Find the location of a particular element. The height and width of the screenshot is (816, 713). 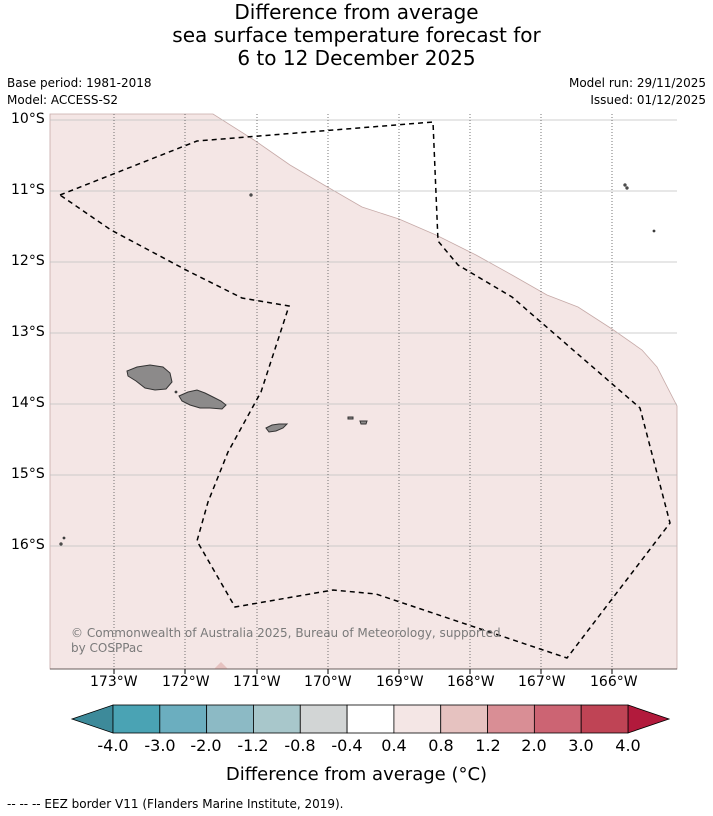

lon-ticks is located at coordinates (363, 671).